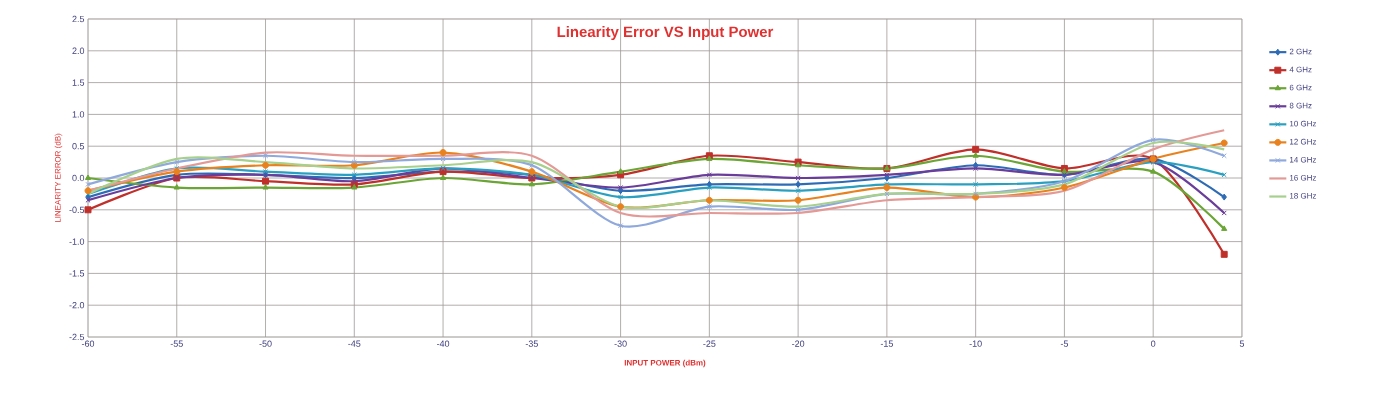 The width and height of the screenshot is (1379, 402). What do you see at coordinates (354, 343) in the screenshot?
I see `x-tick-label: -45` at bounding box center [354, 343].